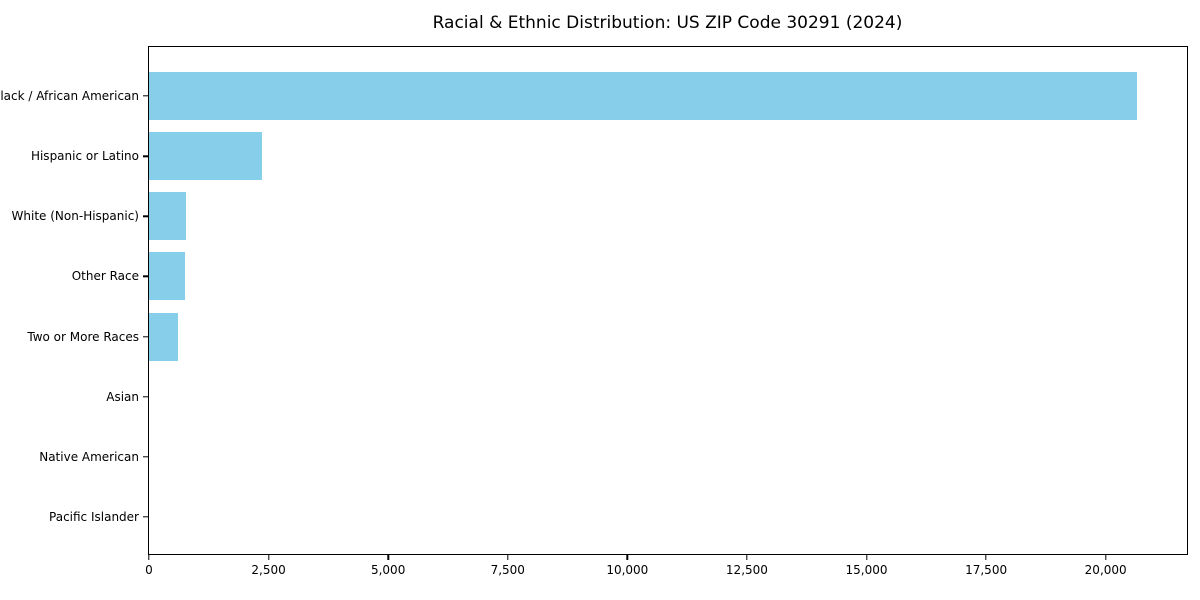 The height and width of the screenshot is (600, 1200). I want to click on bar-row: White (Non-Hispanic), so click(599, 216).